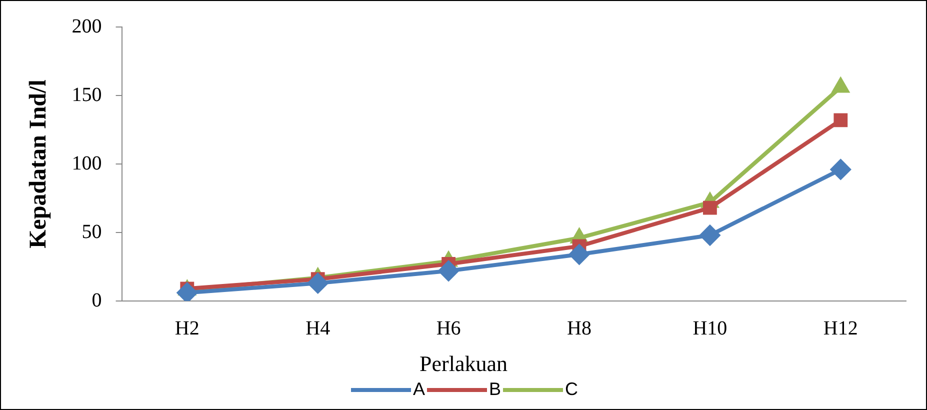 This screenshot has height=410, width=927. What do you see at coordinates (571, 389) in the screenshot?
I see `legend-label: C` at bounding box center [571, 389].